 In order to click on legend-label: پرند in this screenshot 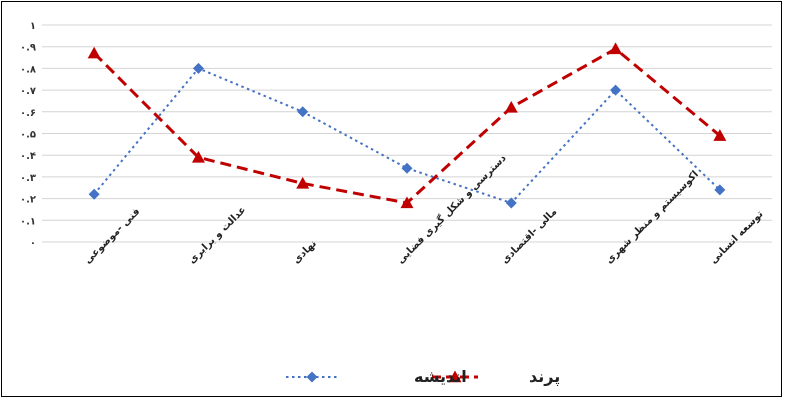, I will do `click(544, 377)`.